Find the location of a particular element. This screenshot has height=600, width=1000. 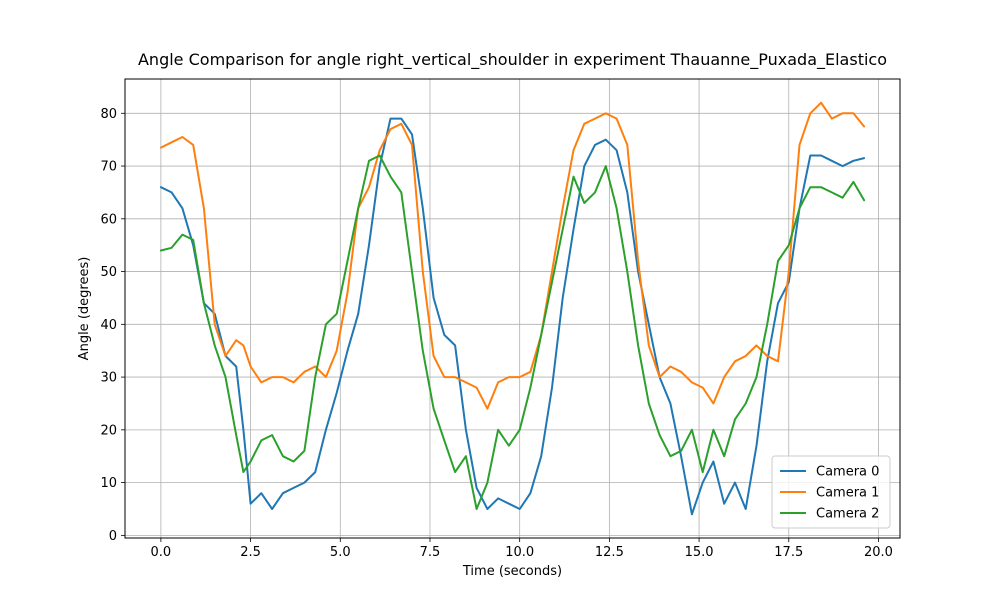

y-tick-label: 30 is located at coordinates (108, 378).